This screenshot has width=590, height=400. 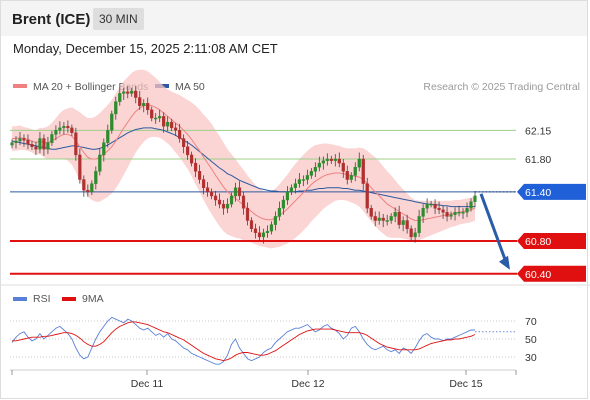 I want to click on watermark: Research © 2025 Trading Central, so click(x=501, y=87).